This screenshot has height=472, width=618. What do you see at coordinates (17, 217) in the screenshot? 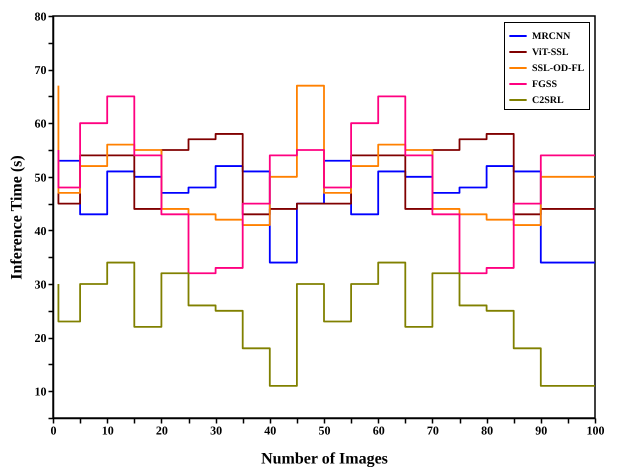
I see `y-axis-title: Inference Time (s)` at bounding box center [17, 217].